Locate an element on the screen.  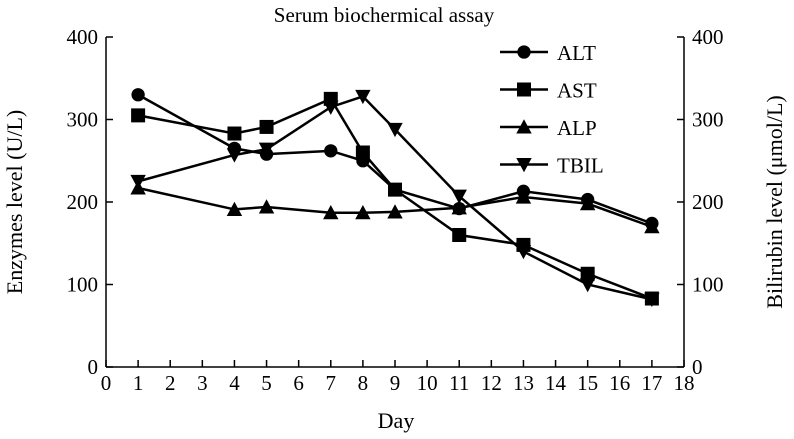
legend-marker-ast is located at coordinates (524, 89).